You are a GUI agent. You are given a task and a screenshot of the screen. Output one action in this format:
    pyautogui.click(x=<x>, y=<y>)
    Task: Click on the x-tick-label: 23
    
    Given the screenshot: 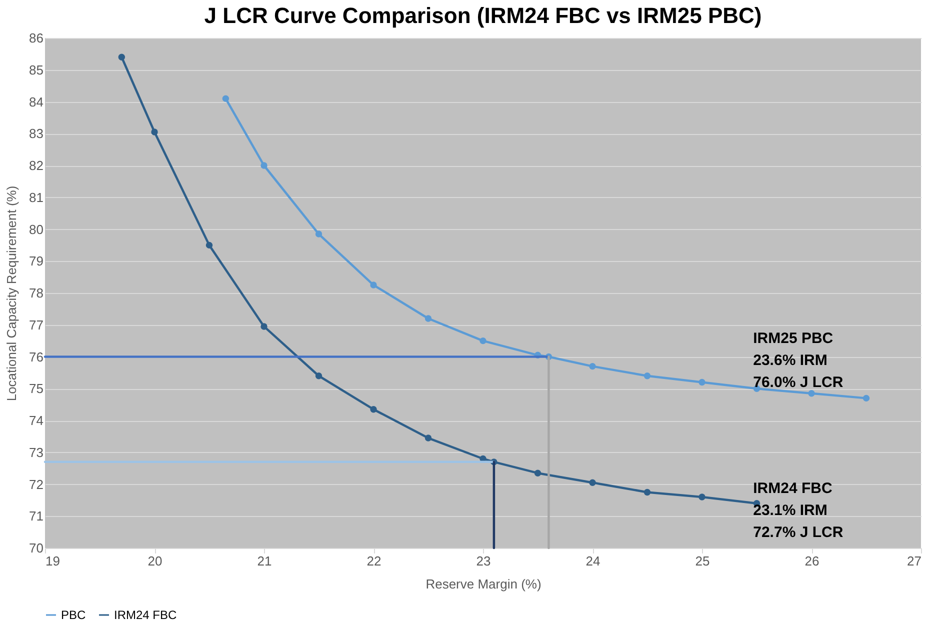 What is the action you would take?
    pyautogui.click(x=483, y=561)
    